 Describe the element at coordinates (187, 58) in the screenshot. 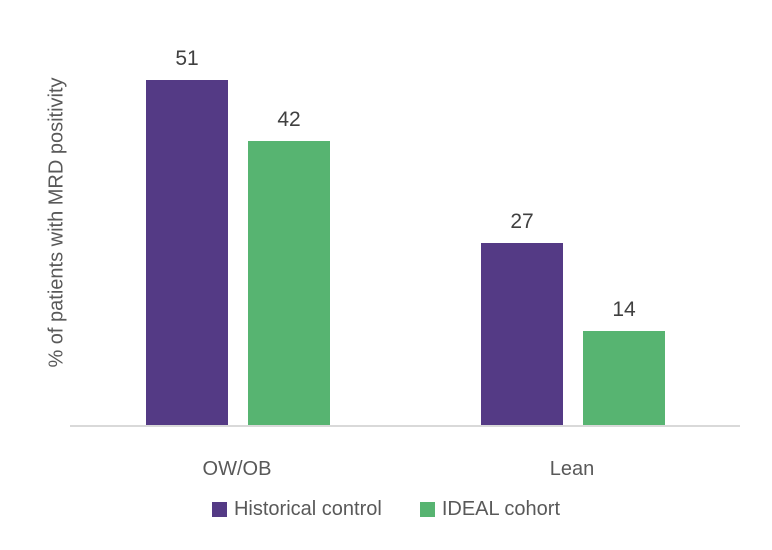

I see `value-label: 51` at that location.